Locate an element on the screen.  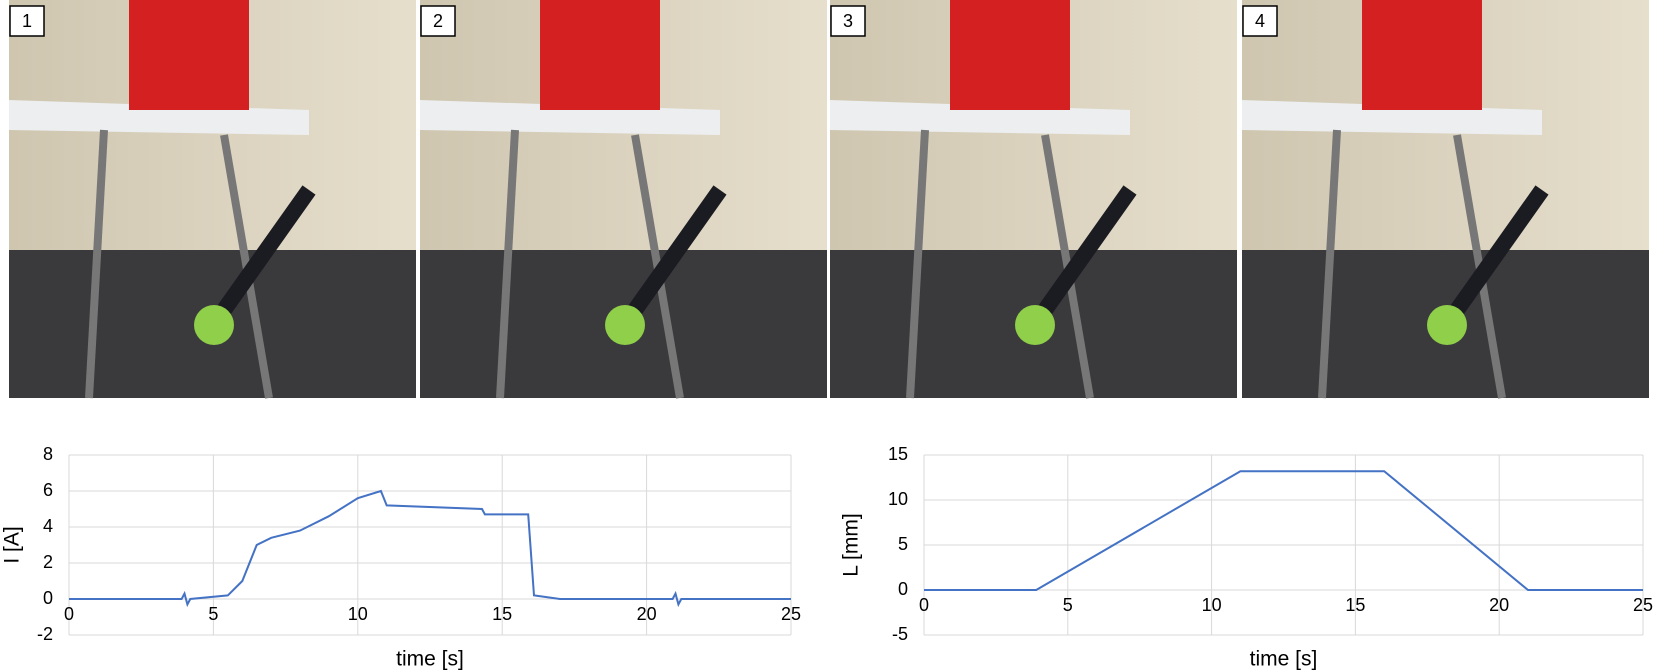
y-tick-label: 4 is located at coordinates (48, 526).